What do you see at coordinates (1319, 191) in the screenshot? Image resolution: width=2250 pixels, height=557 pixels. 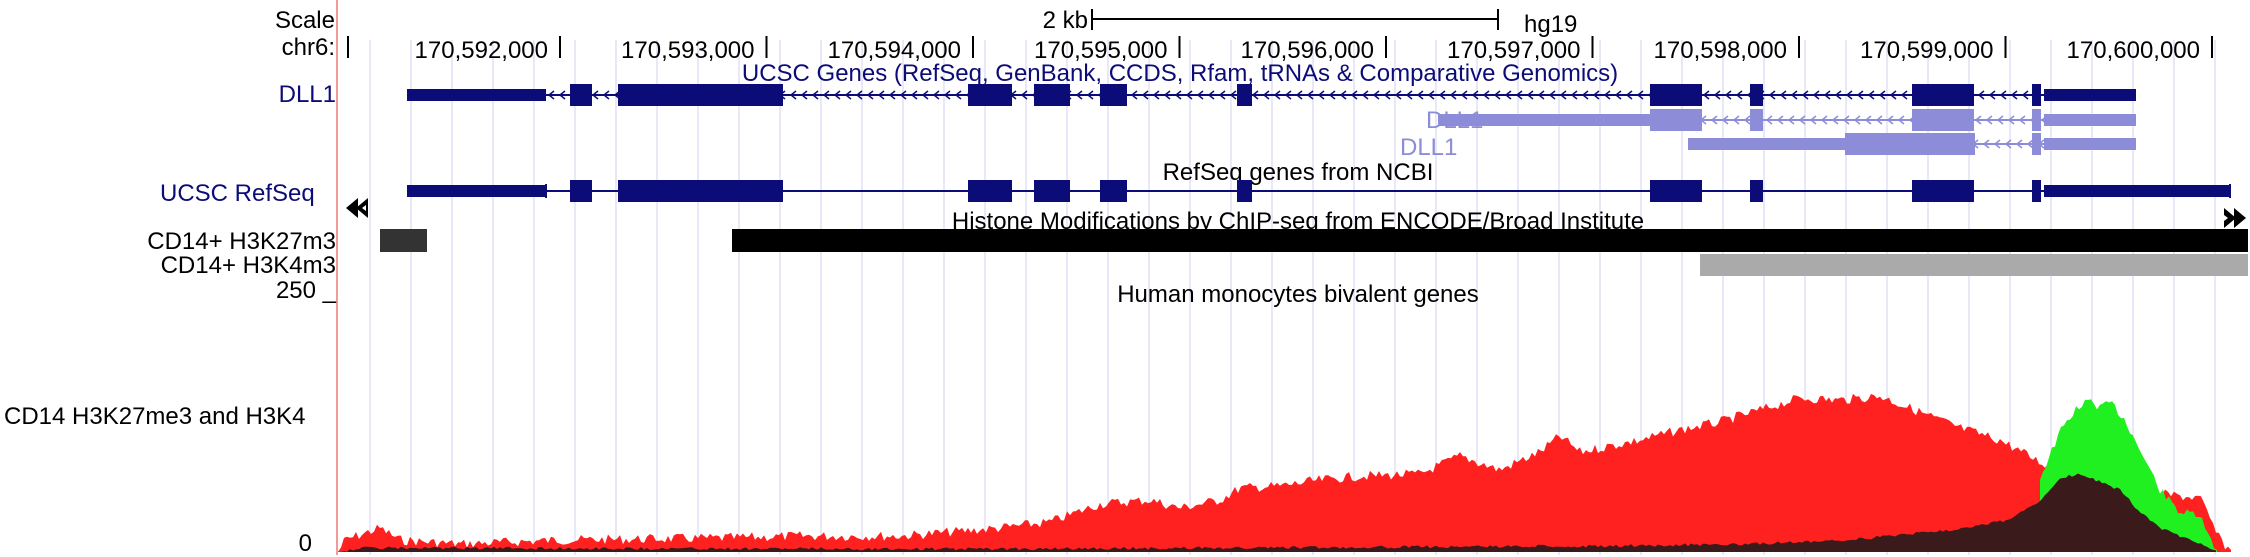 I see `gene-refseq-dll1` at bounding box center [1319, 191].